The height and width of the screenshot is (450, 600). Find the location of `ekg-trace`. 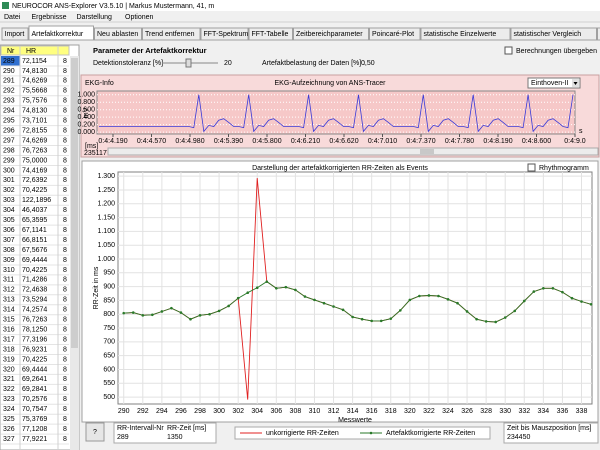

ekg-trace is located at coordinates (336, 113).